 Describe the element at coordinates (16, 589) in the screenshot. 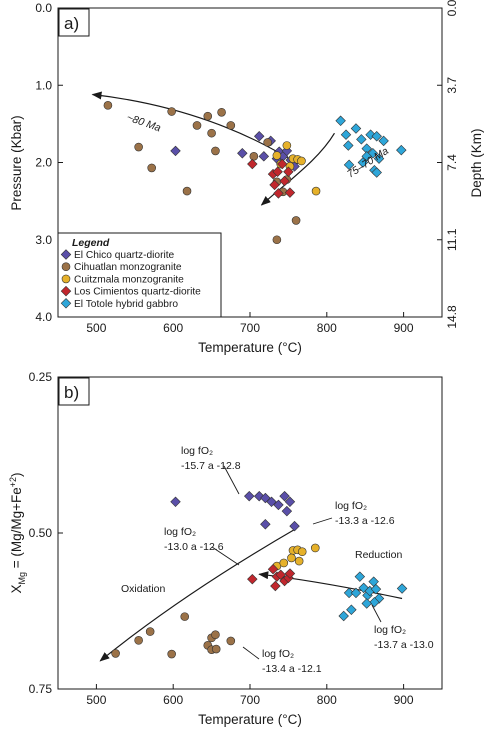

I see `ylabel-x: X` at that location.